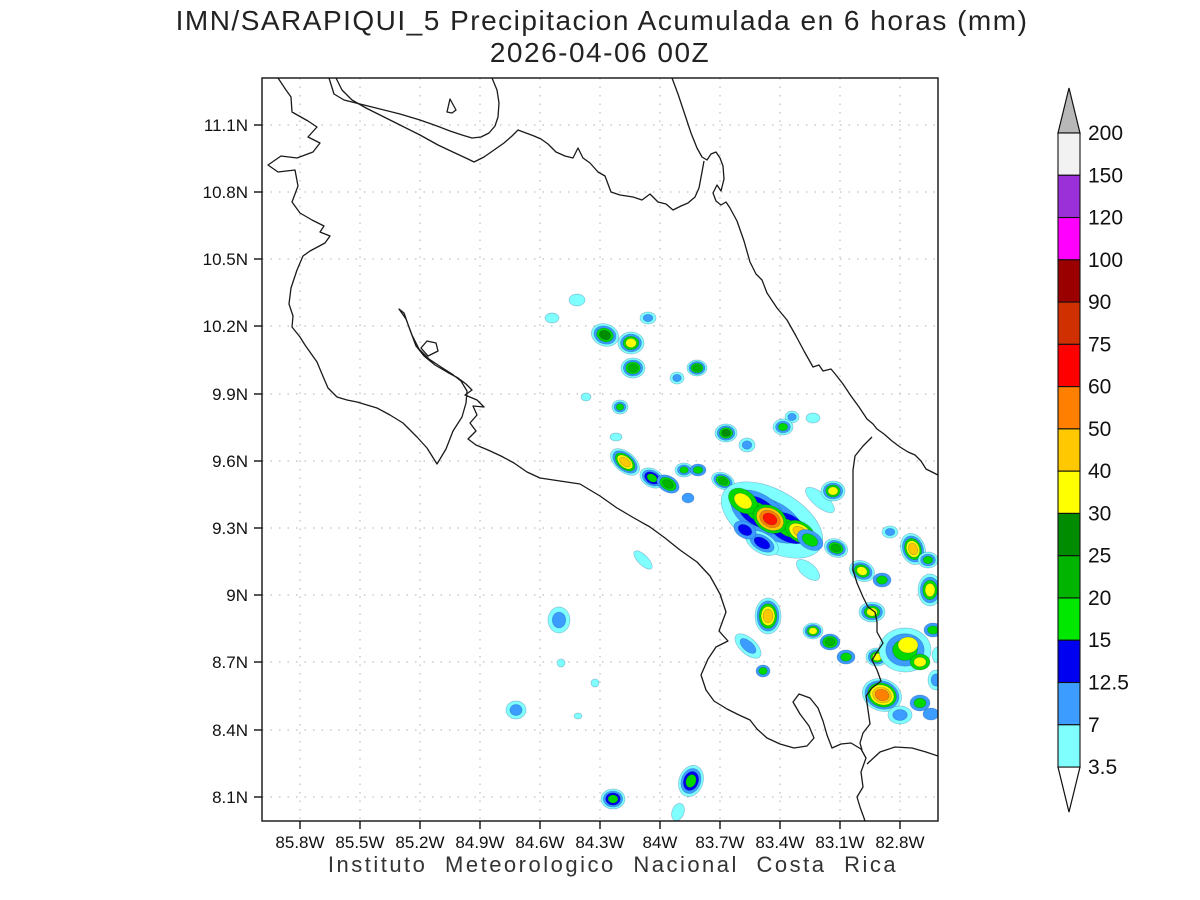  I want to click on colorbar-label: 90, so click(1099, 302).